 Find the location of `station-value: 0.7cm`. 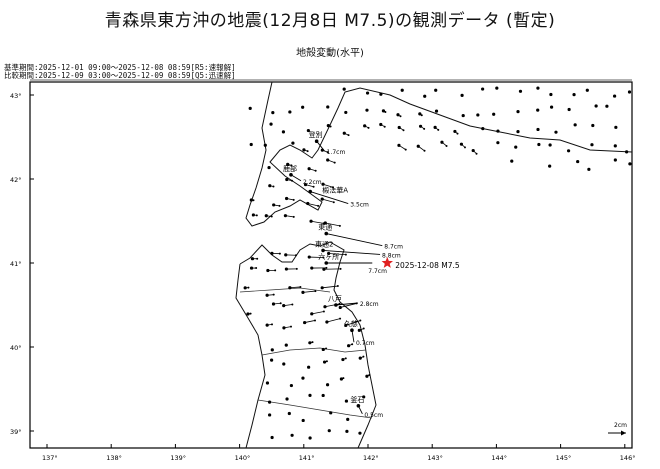

station-value: 0.7cm is located at coordinates (365, 343).